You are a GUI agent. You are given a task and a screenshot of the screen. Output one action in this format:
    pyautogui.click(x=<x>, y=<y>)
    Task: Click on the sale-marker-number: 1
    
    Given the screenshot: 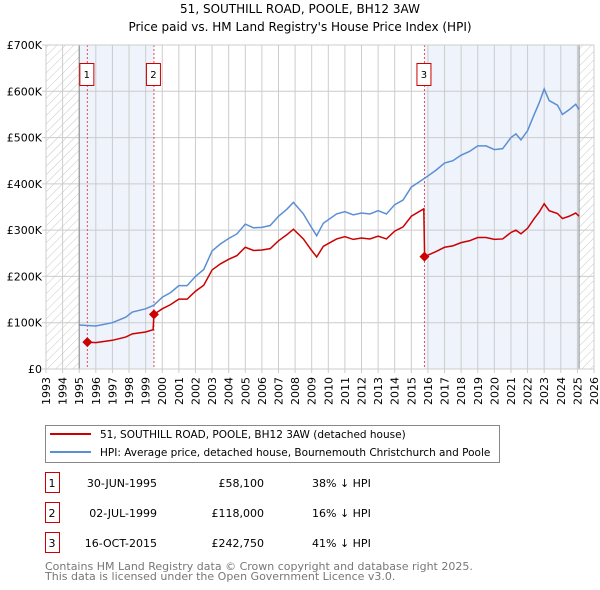 What is the action you would take?
    pyautogui.click(x=87, y=75)
    